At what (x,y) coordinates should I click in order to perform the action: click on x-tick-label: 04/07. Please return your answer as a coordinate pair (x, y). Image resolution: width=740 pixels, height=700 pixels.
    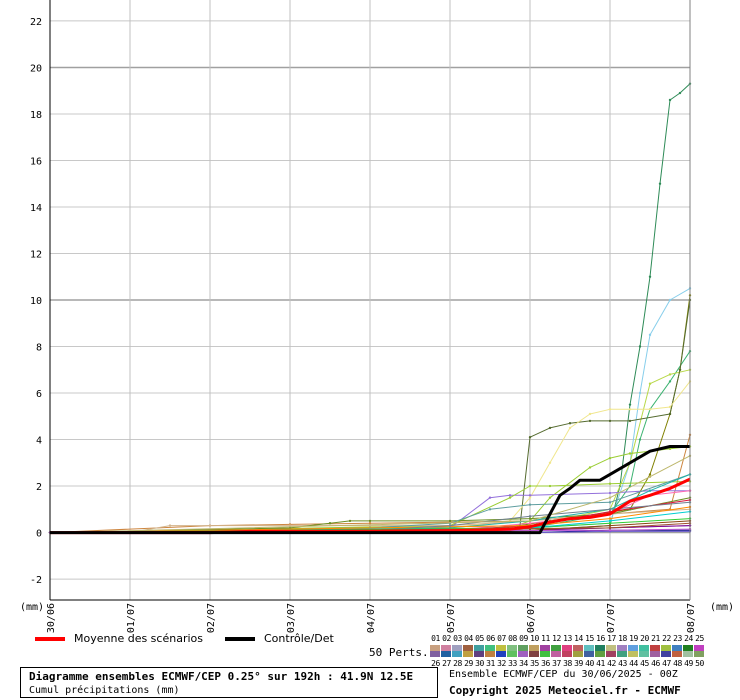
    Looking at the image, I should click on (371, 618).